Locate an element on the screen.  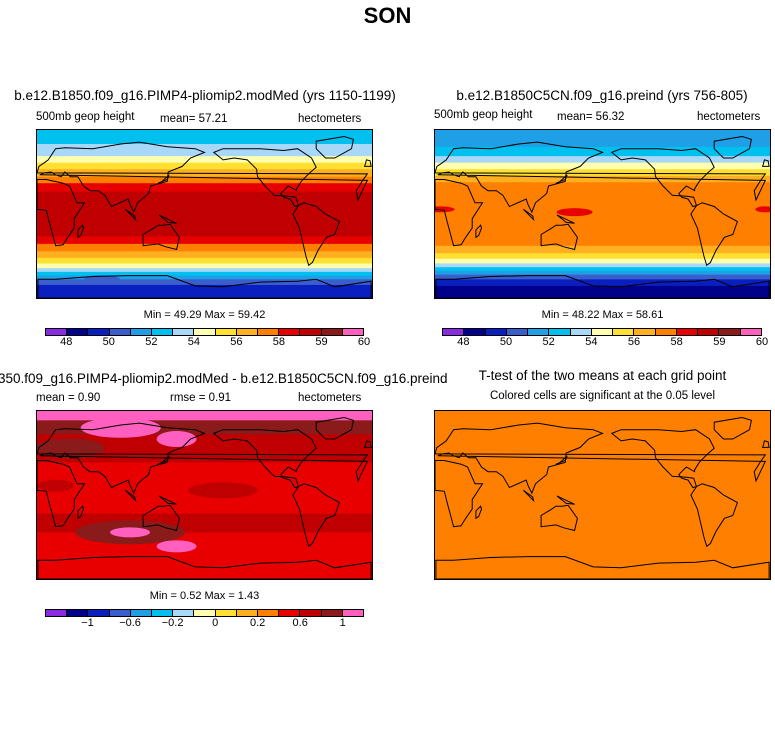
panel-a-units: hectometers is located at coordinates (330, 119).